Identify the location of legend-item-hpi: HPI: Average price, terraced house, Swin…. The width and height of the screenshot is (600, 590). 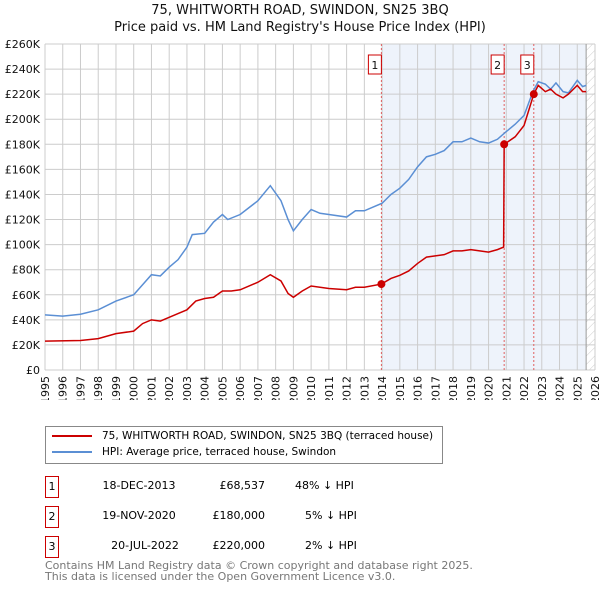
(194, 452).